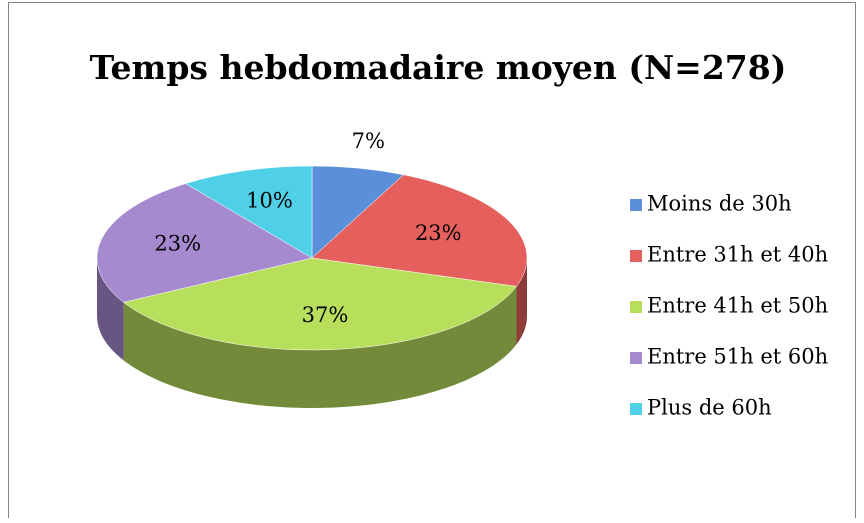  I want to click on legend-label: Entre 41h et 50h, so click(737, 306).